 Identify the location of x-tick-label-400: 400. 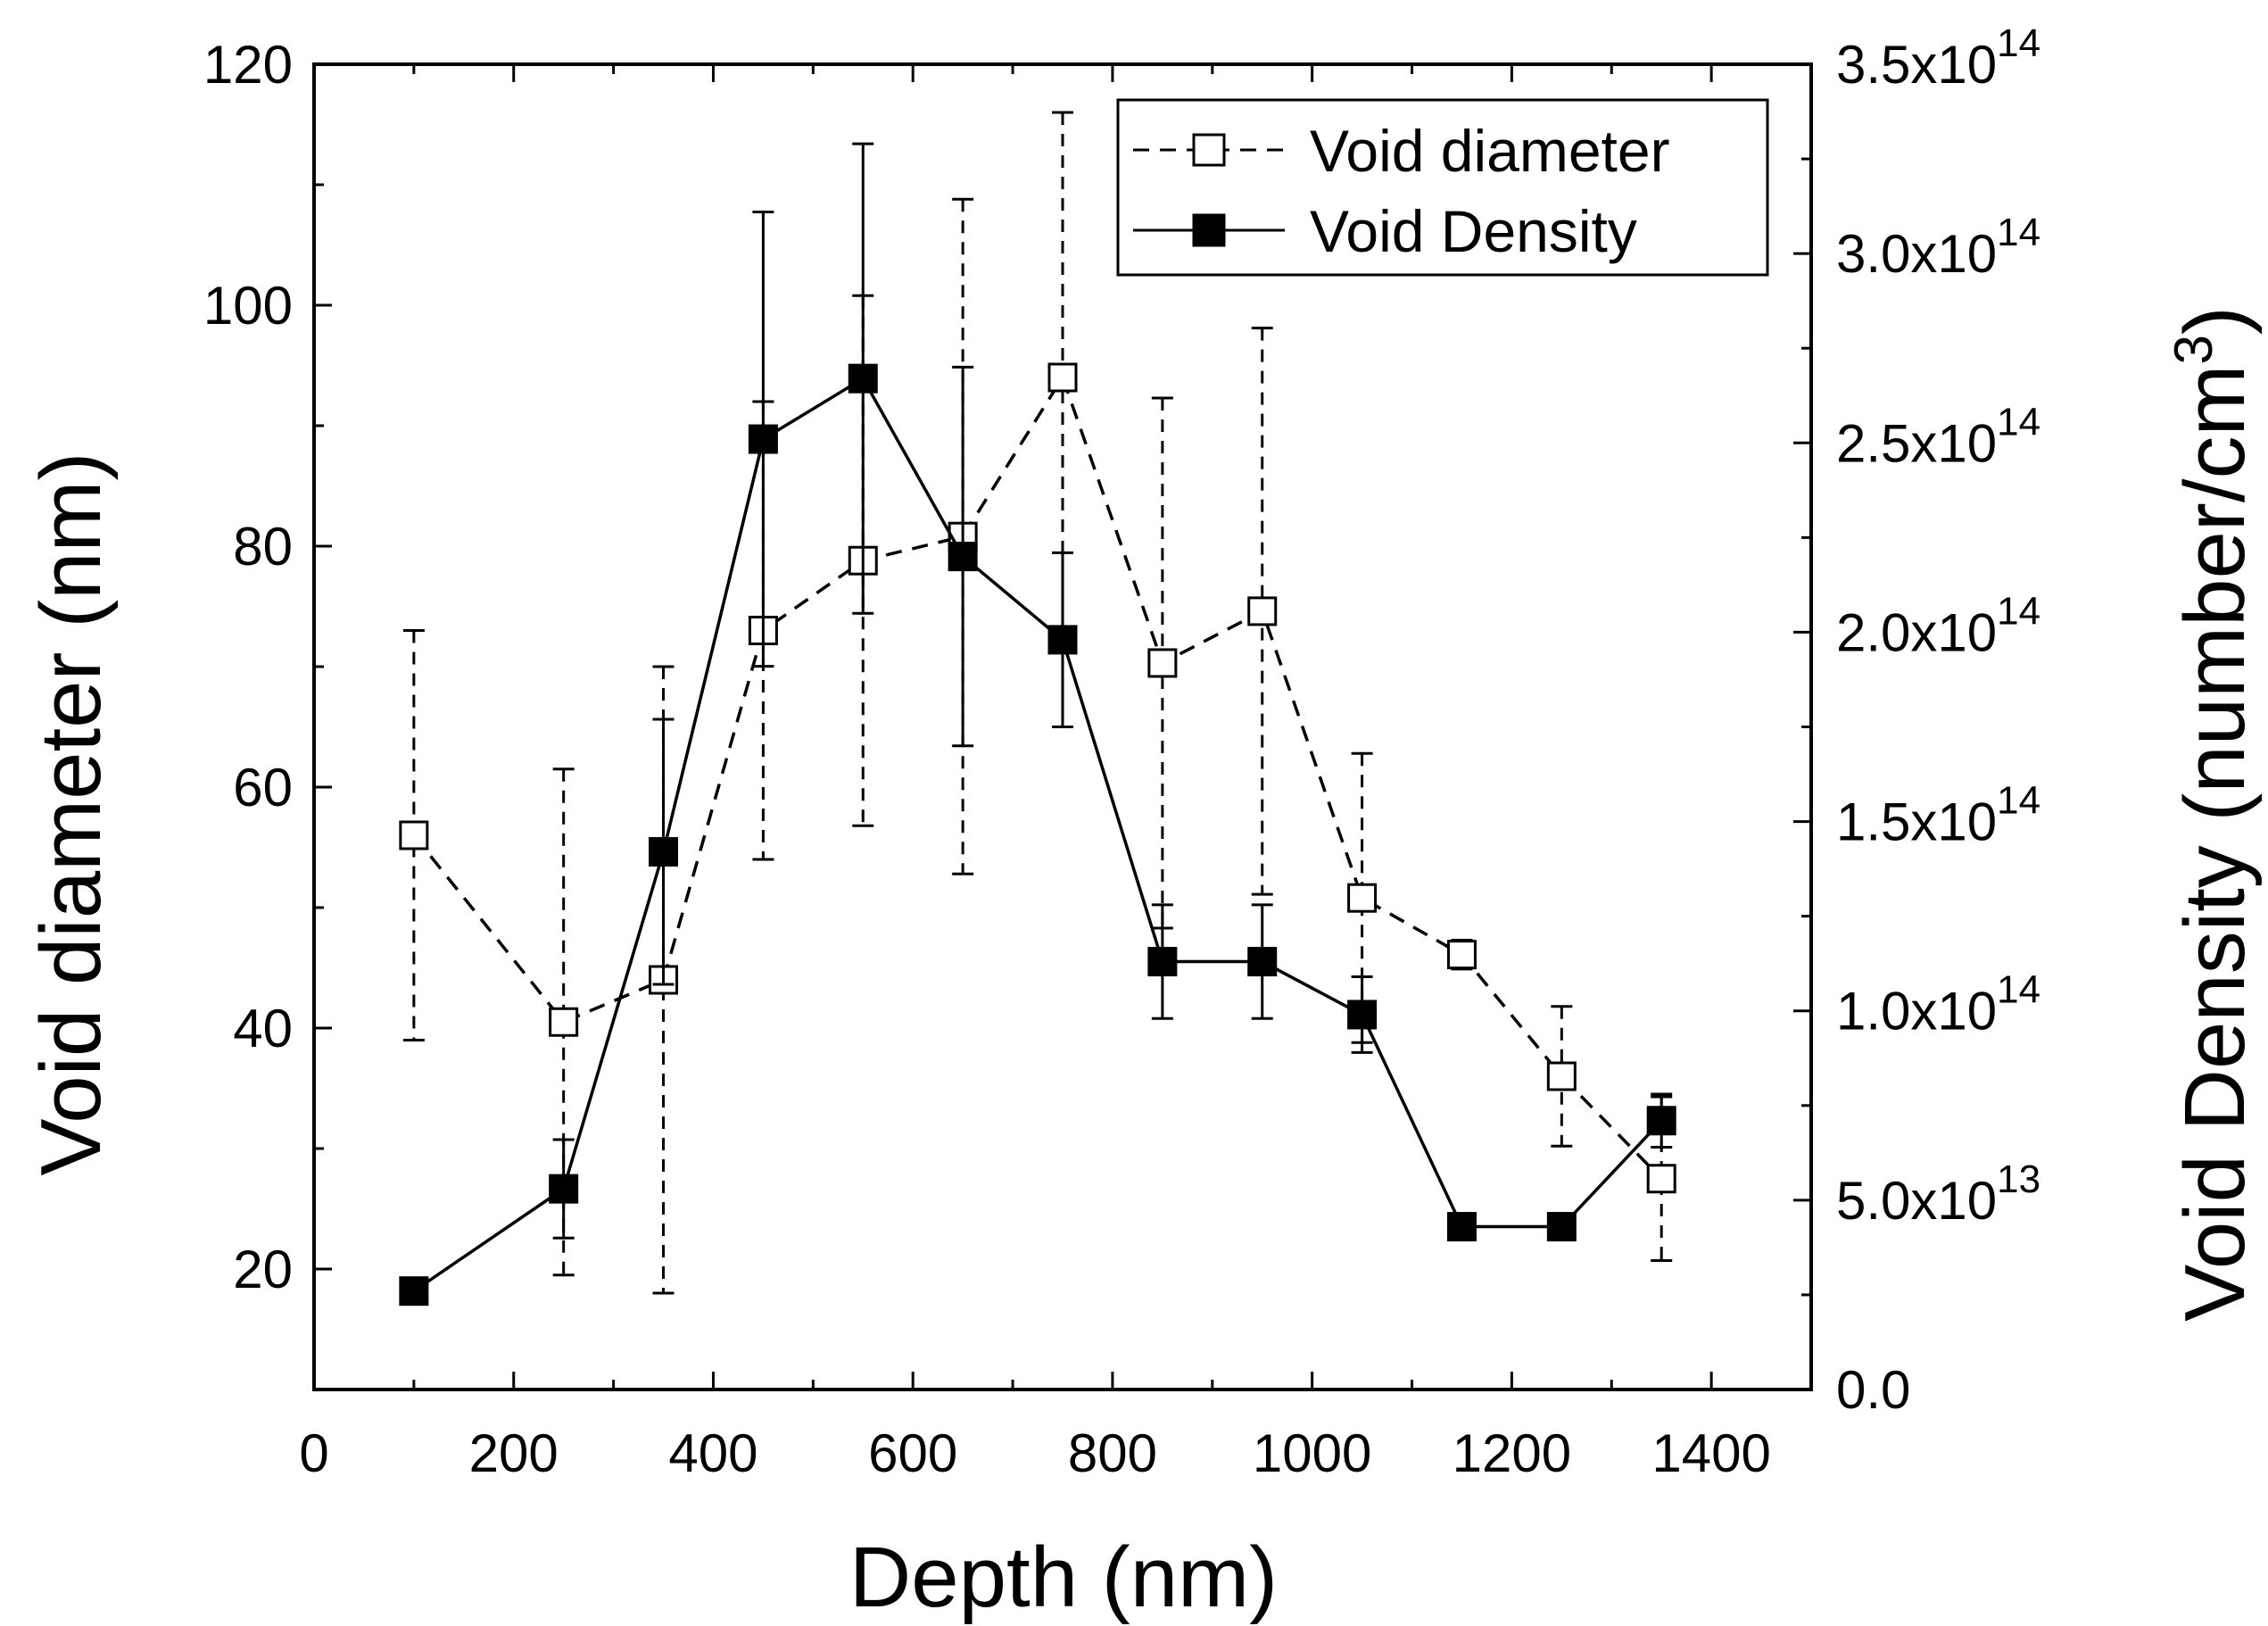
(712, 1453).